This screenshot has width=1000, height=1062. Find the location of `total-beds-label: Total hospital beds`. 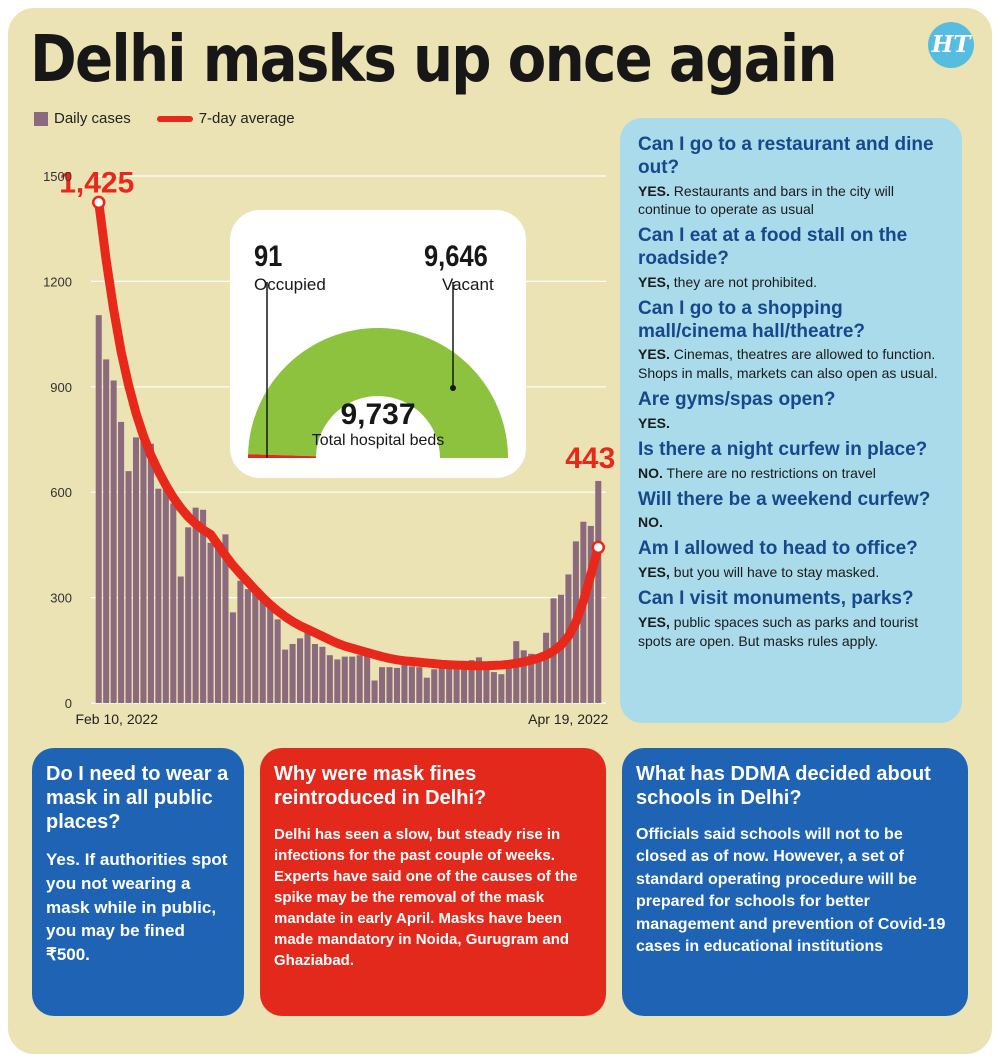

total-beds-label: Total hospital beds is located at coordinates (378, 440).